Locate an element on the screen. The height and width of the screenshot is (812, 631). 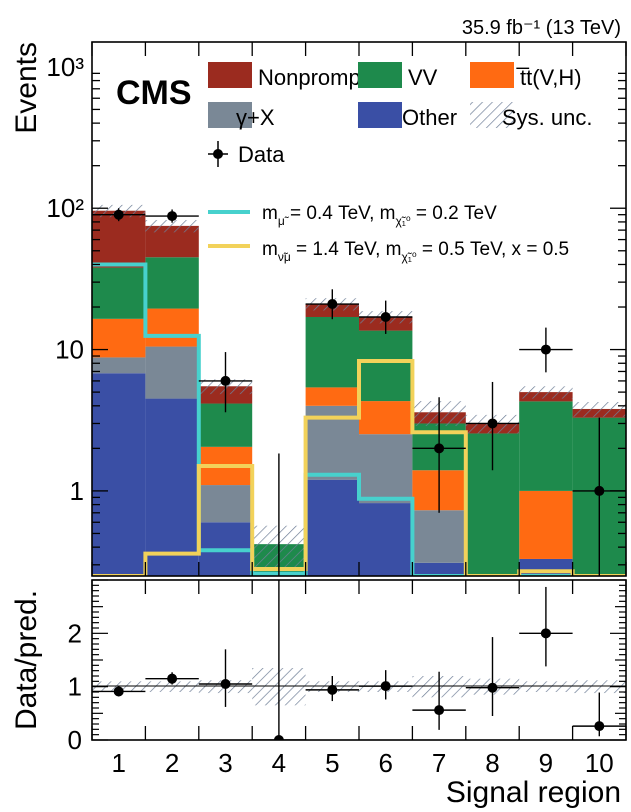
x-tick-label-sr9: 9 is located at coordinates (546, 763).